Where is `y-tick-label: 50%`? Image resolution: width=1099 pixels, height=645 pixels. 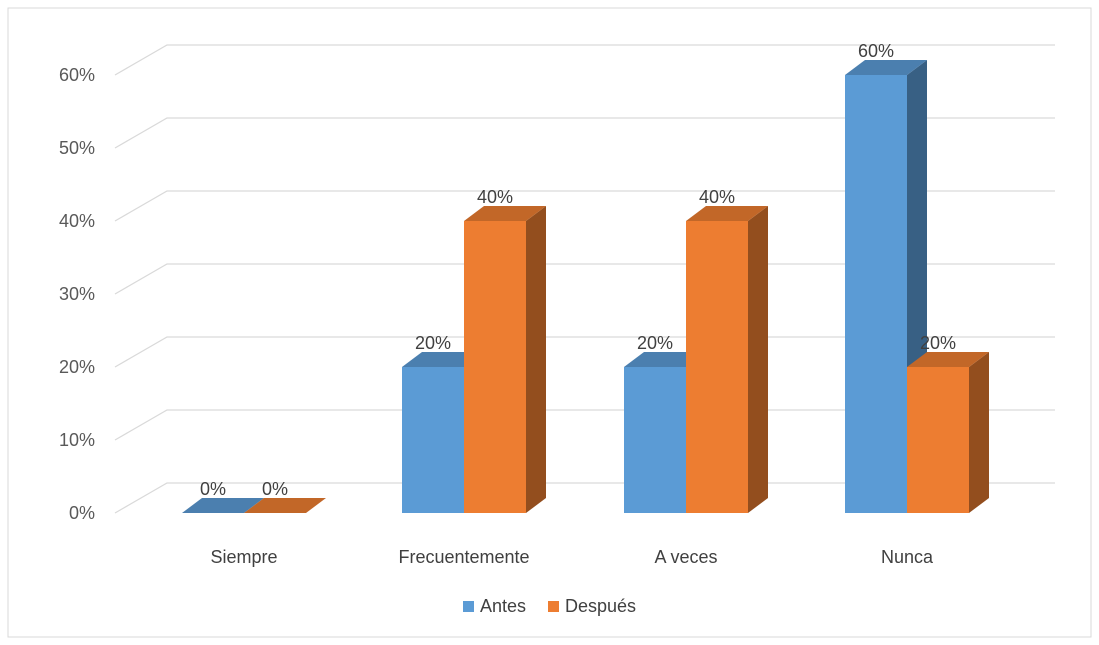 y-tick-label: 50% is located at coordinates (77, 148).